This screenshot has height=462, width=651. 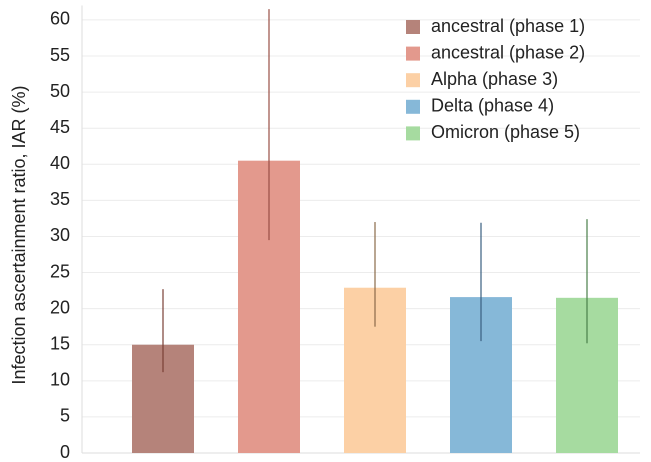 I want to click on y-tick-label: 0, so click(x=65, y=452).